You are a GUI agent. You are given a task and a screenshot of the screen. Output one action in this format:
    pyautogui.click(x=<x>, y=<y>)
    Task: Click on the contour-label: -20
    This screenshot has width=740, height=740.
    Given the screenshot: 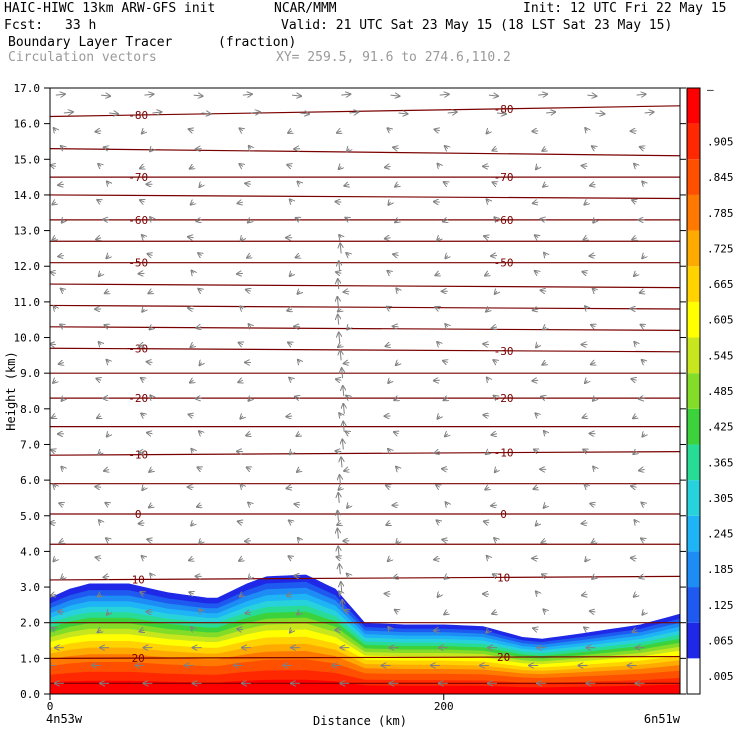 What is the action you would take?
    pyautogui.click(x=504, y=398)
    